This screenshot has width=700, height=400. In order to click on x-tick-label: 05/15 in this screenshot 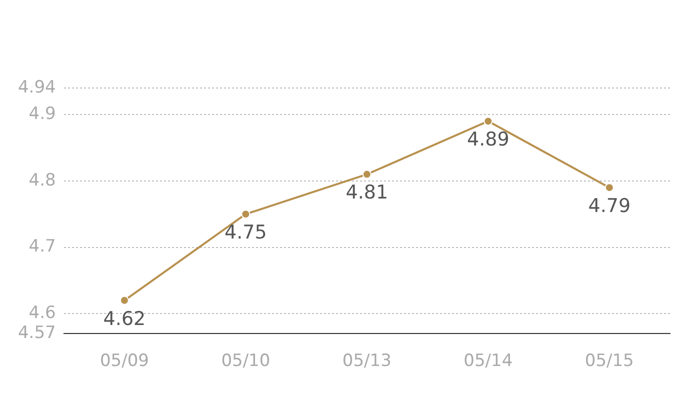, I will do `click(609, 361)`.